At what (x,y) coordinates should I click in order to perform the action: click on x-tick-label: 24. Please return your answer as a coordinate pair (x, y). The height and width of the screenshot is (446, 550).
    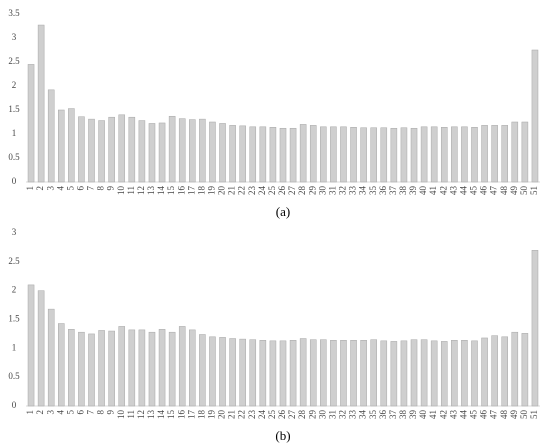
    Looking at the image, I should click on (262, 191).